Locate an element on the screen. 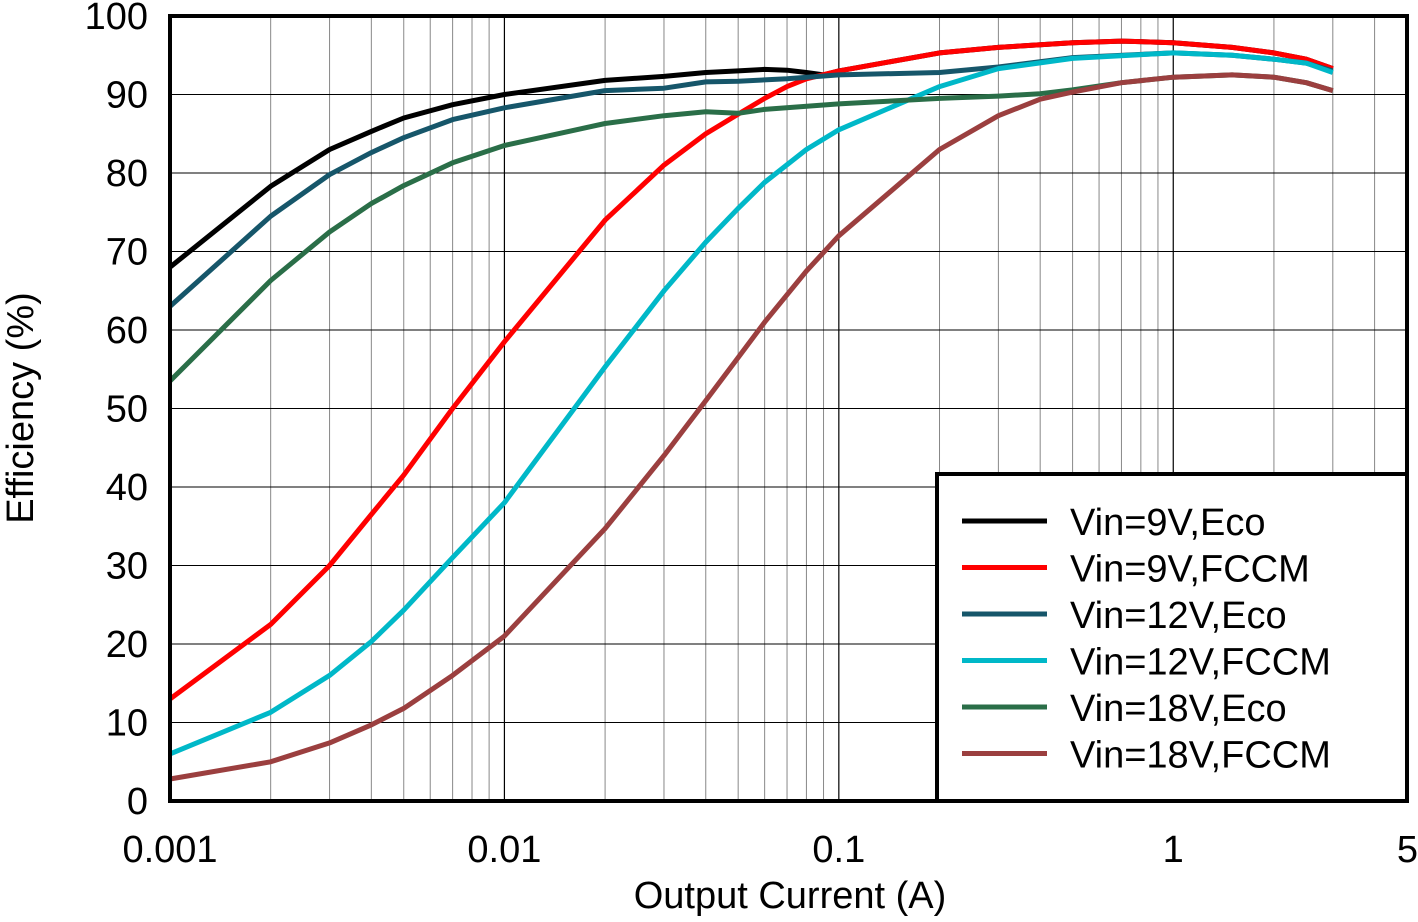 This screenshot has height=922, width=1418. legend-label: Vin=12V,Eco is located at coordinates (1178, 616).